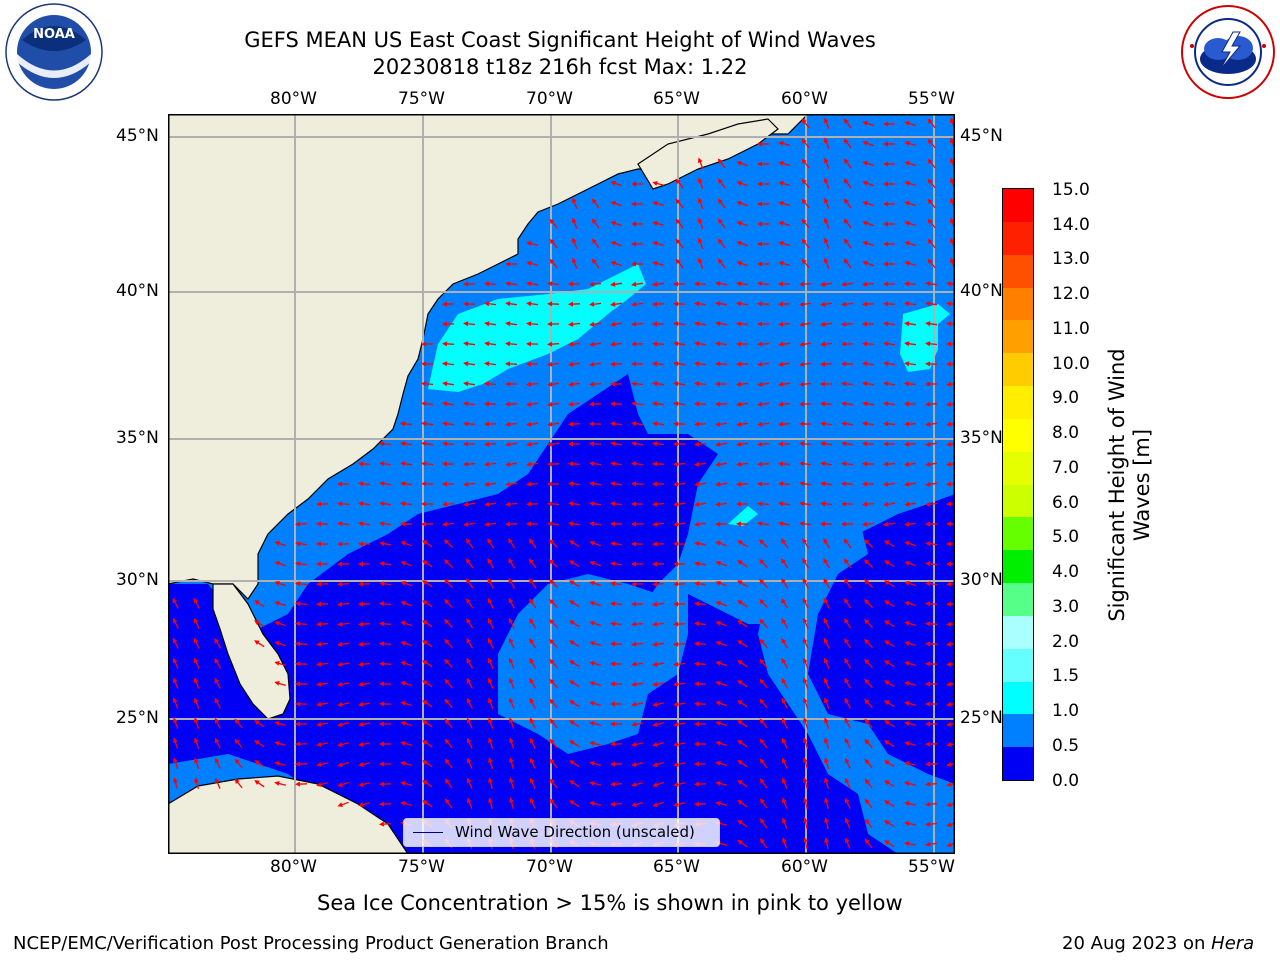  What do you see at coordinates (537, 328) in the screenshot?
I see `ocean-band-1.0-1.5-north` at bounding box center [537, 328].